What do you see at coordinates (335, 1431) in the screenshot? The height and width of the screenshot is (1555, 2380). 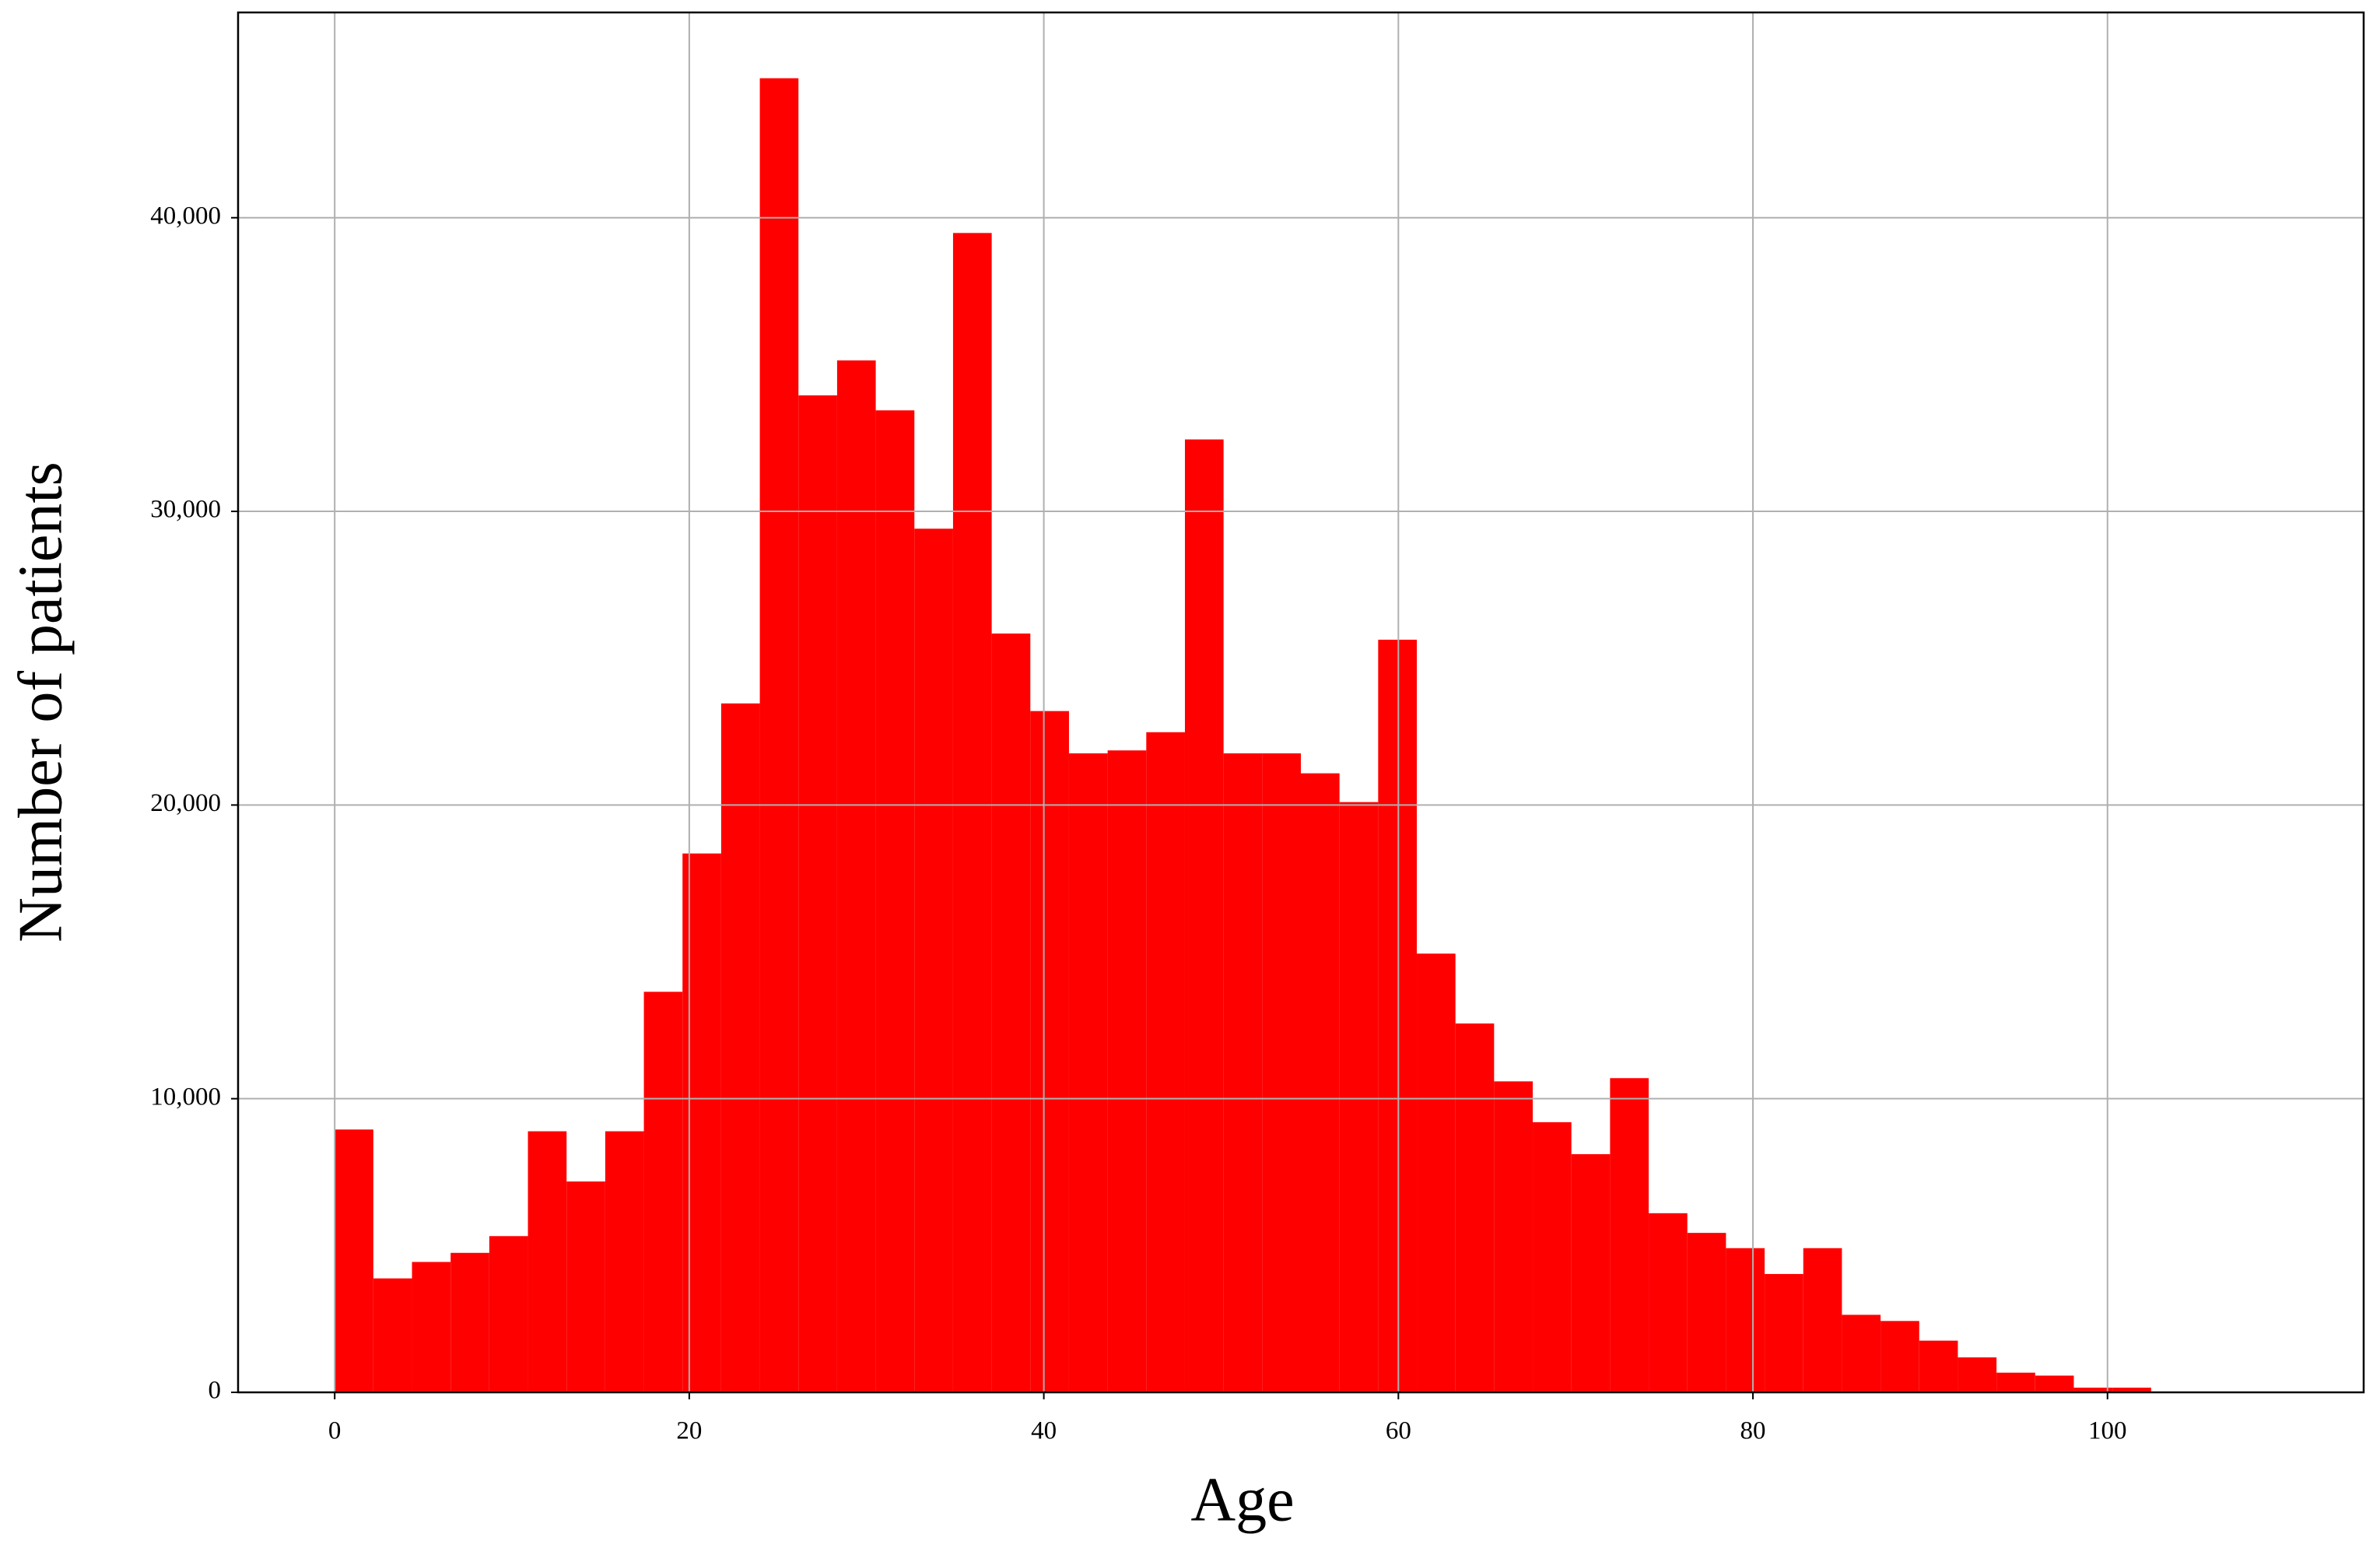 I see `x-tick-label: 0` at bounding box center [335, 1431].